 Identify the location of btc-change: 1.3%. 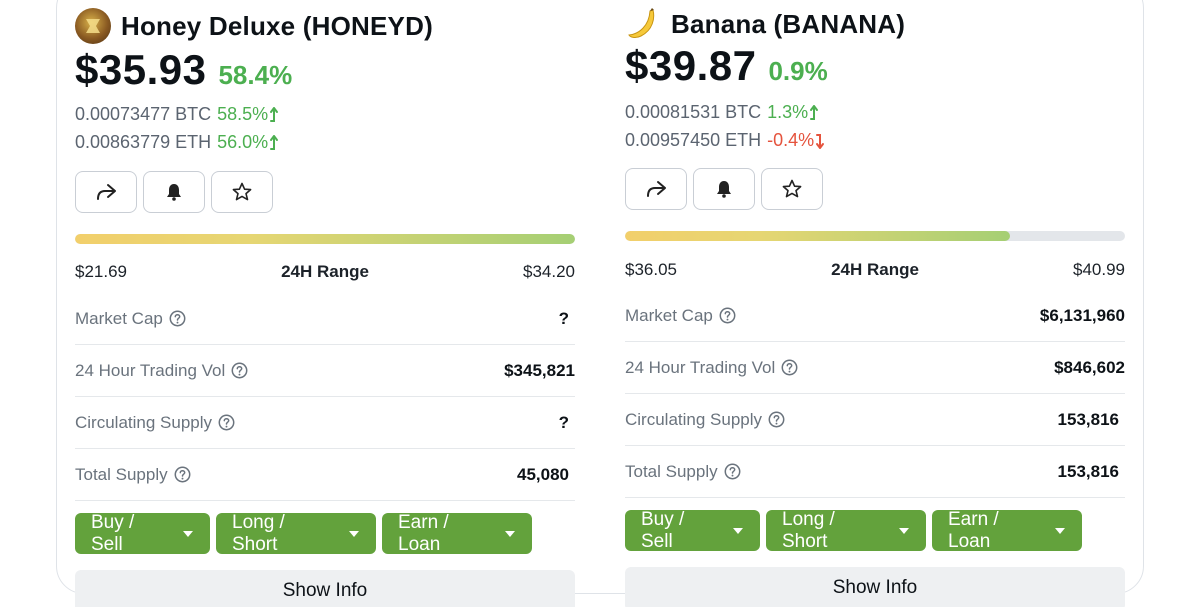
(788, 112).